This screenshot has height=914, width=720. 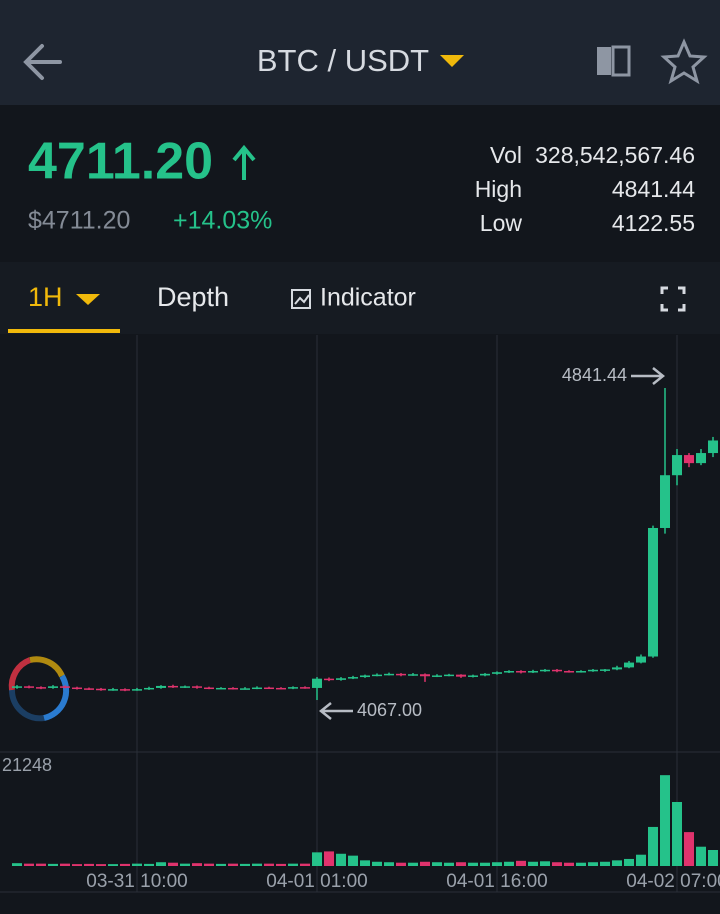 What do you see at coordinates (343, 60) in the screenshot?
I see `pair-title: BTC / USDT` at bounding box center [343, 60].